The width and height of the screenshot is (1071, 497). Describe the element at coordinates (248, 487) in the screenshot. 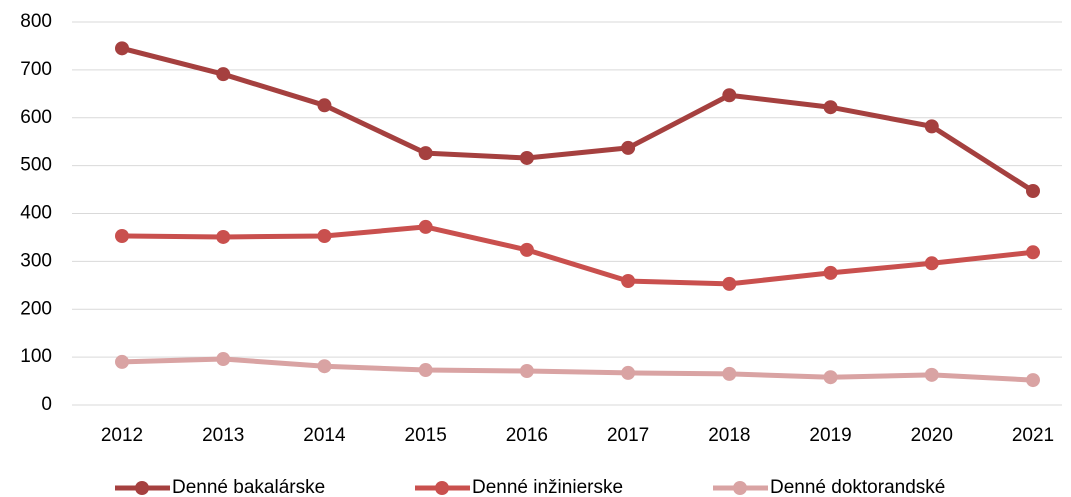

I see `legend-label: Denné bakalárske` at that location.